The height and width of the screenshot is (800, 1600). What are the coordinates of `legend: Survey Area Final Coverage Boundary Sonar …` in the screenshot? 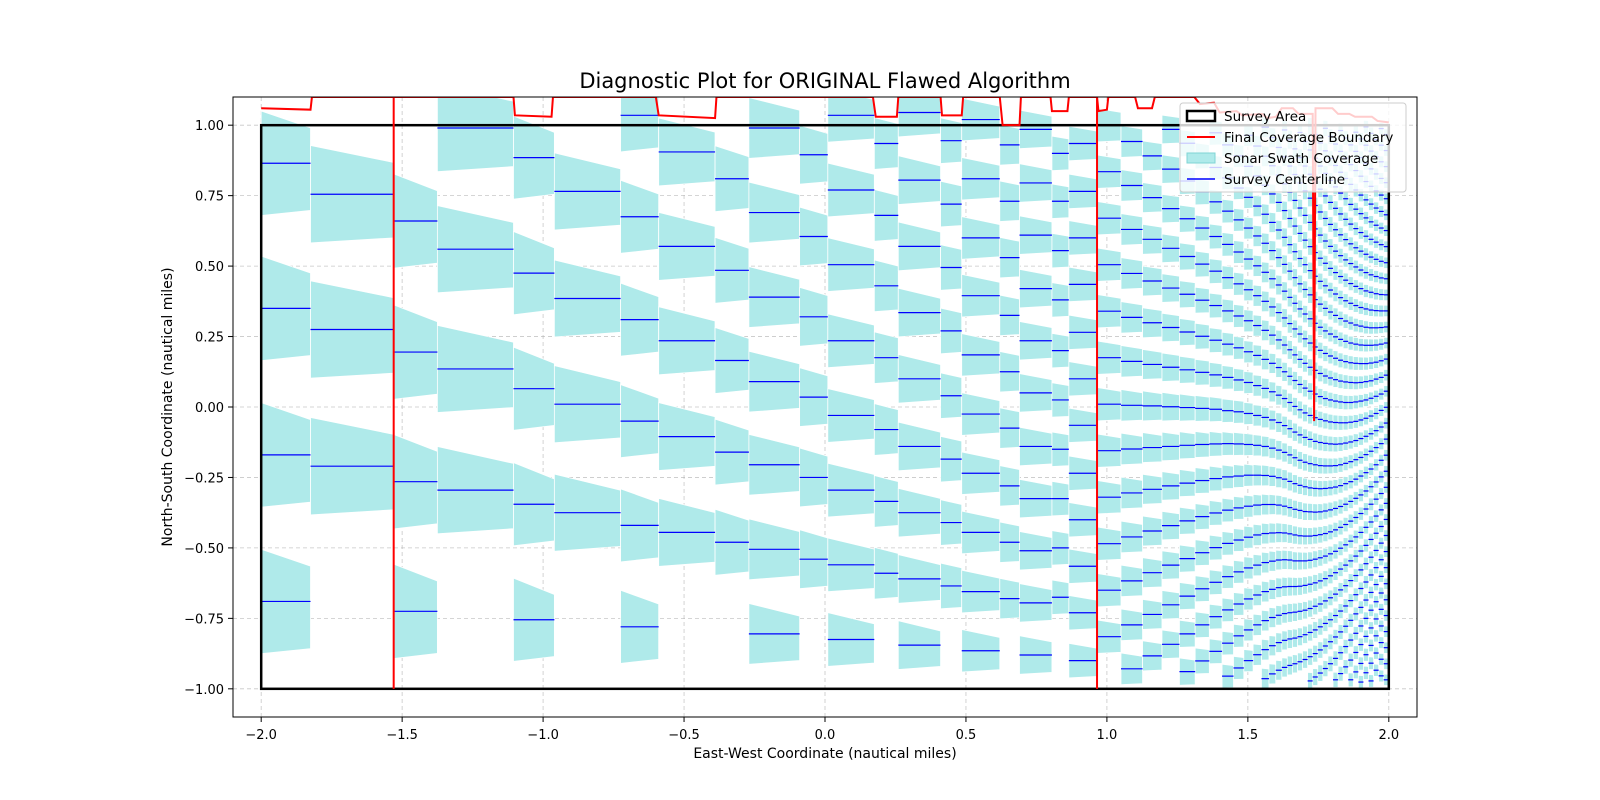 It's located at (1293, 147).